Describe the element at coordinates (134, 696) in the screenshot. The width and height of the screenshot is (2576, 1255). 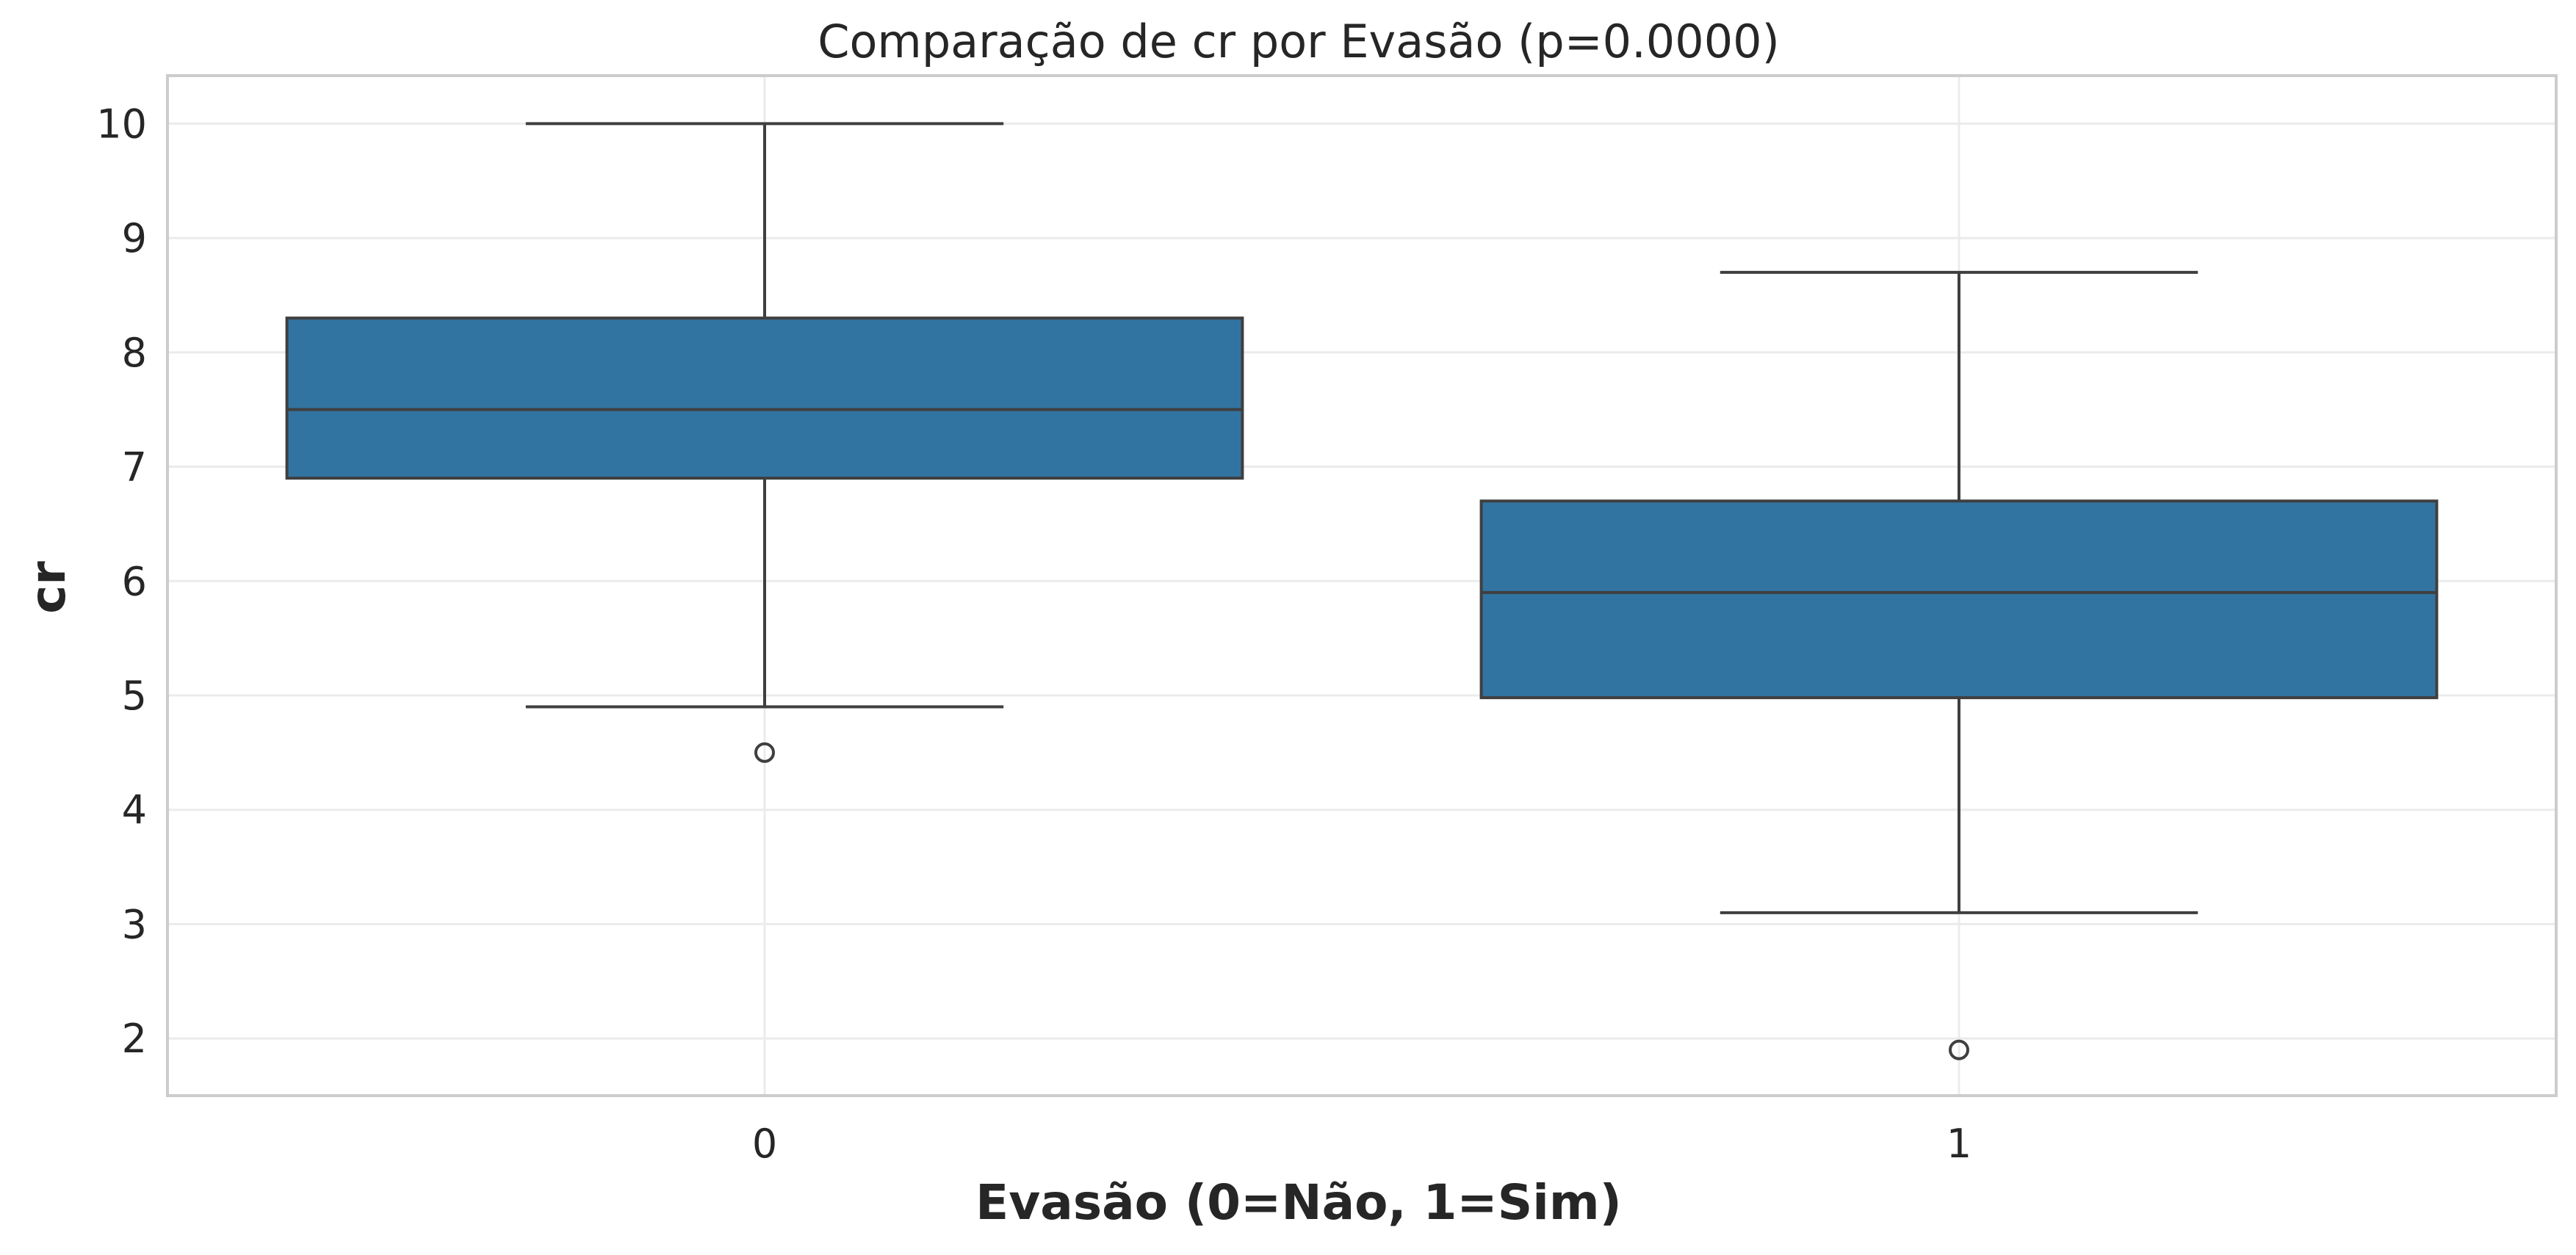
I see `y-tick-label: 5` at that location.